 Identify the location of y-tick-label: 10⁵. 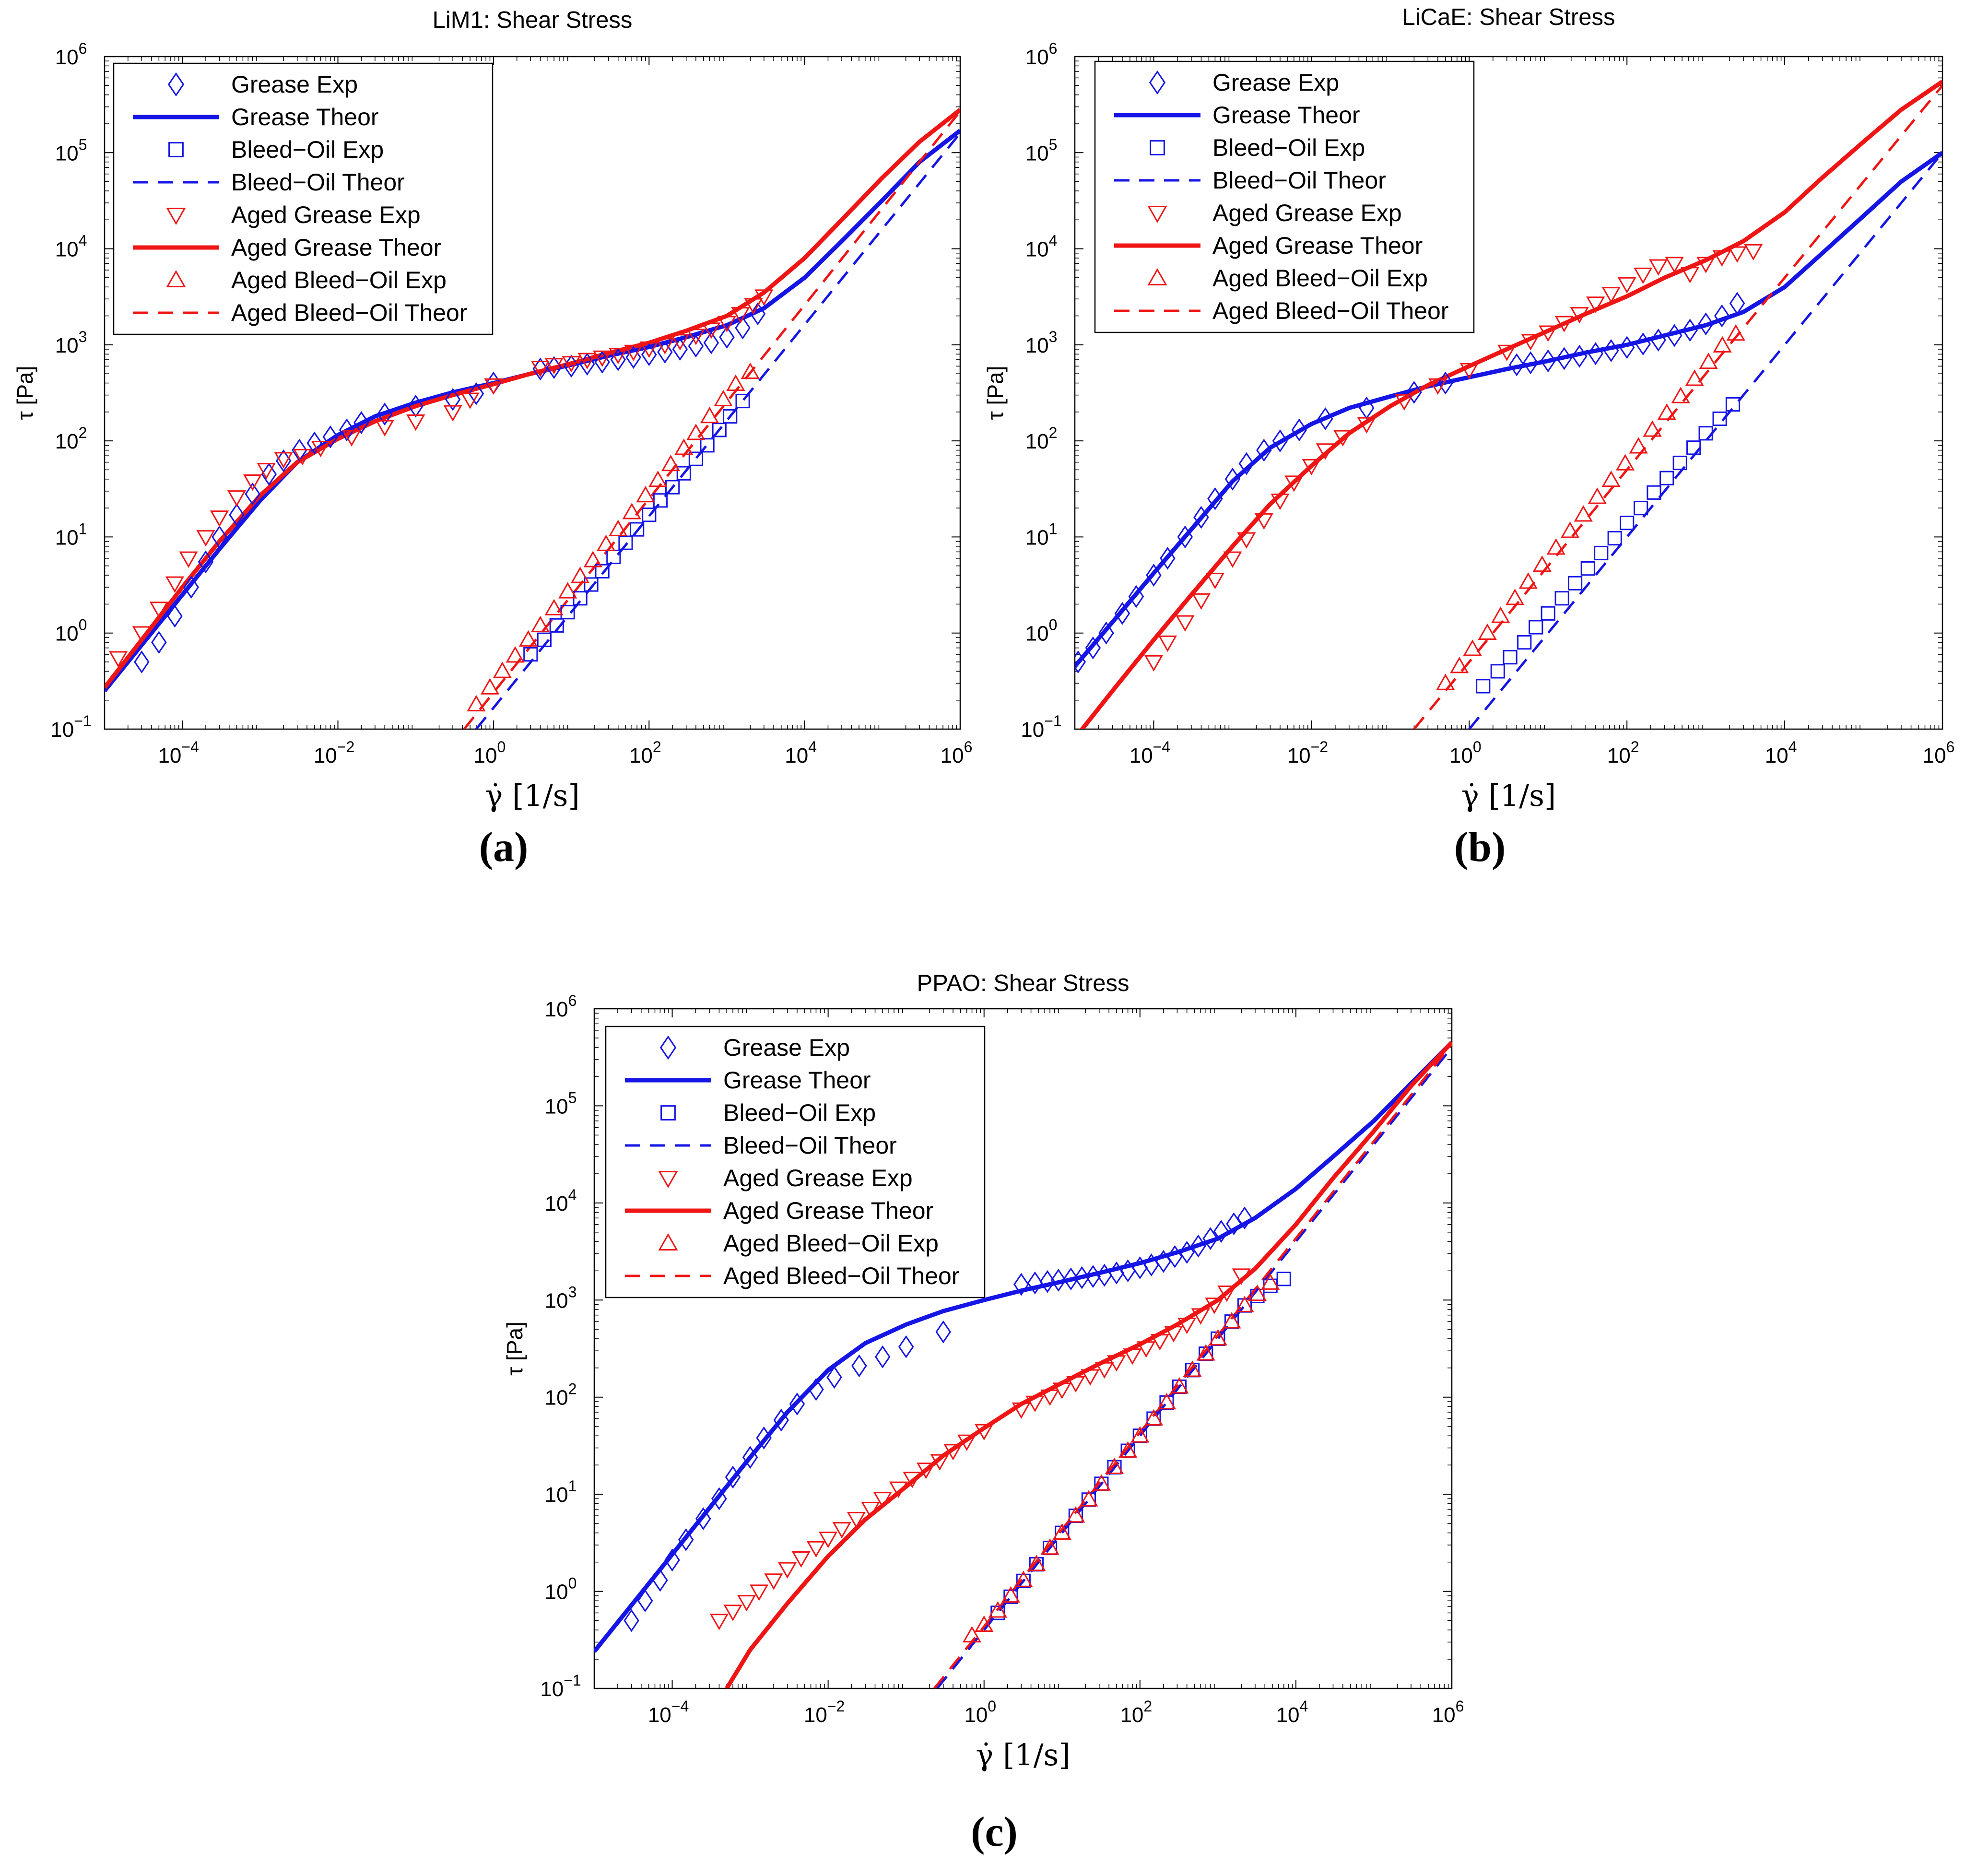
(1041, 151).